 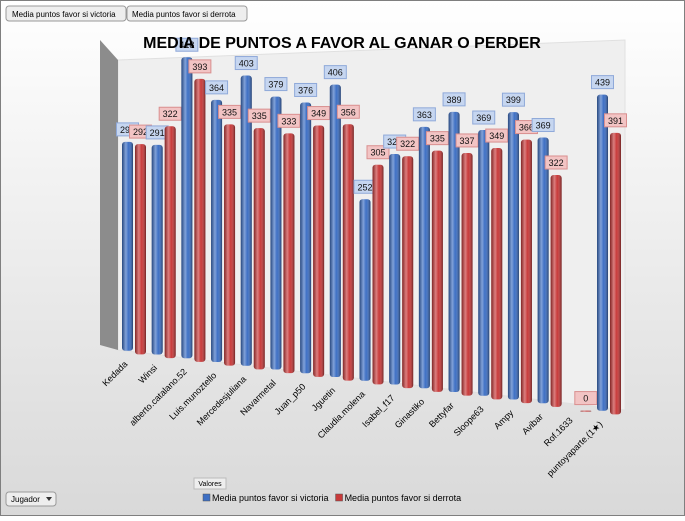 I want to click on value-label: 363, so click(x=424, y=115).